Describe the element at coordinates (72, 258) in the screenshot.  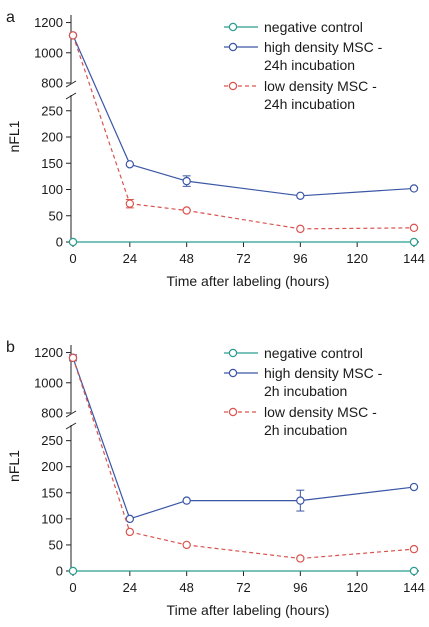
I see `x-tick-label: 0` at that location.